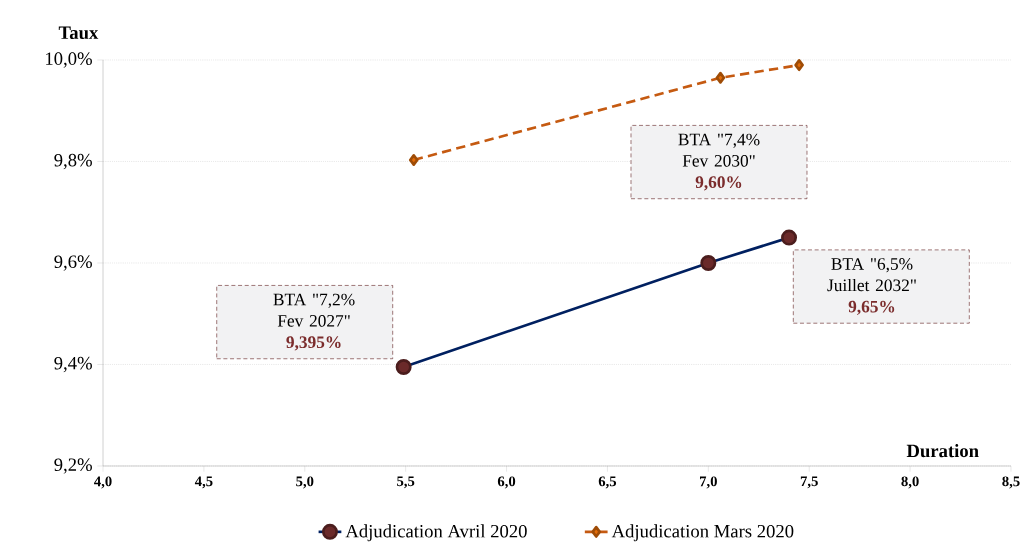 This screenshot has width=1025, height=552. What do you see at coordinates (203, 482) in the screenshot?
I see `x-tick-label: 4,5` at bounding box center [203, 482].